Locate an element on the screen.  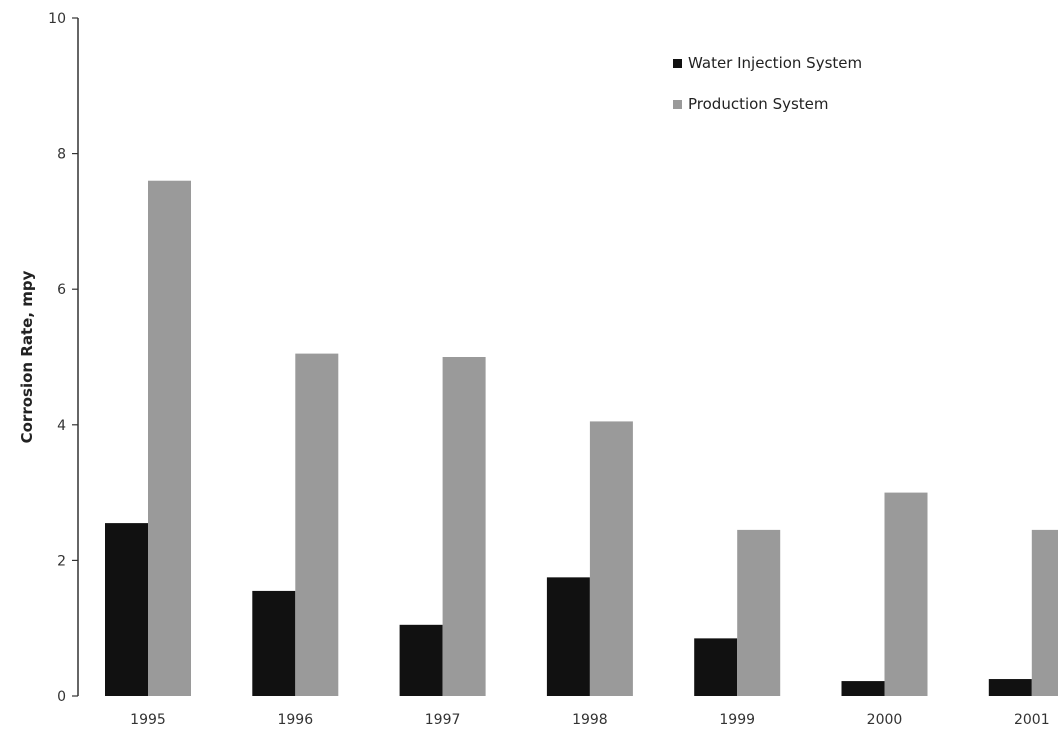
bar-production-system-1999 is located at coordinates (759, 612).